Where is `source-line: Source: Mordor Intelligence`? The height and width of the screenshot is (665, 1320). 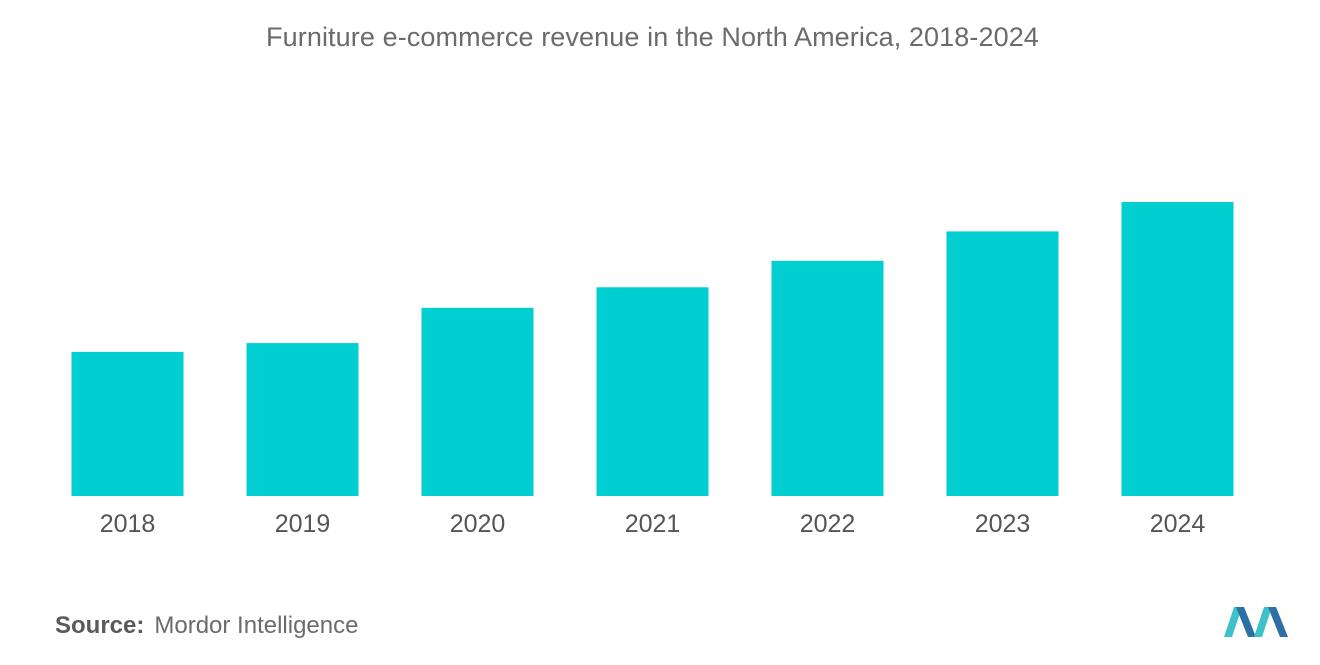
source-line: Source: Mordor Intelligence is located at coordinates (206, 626).